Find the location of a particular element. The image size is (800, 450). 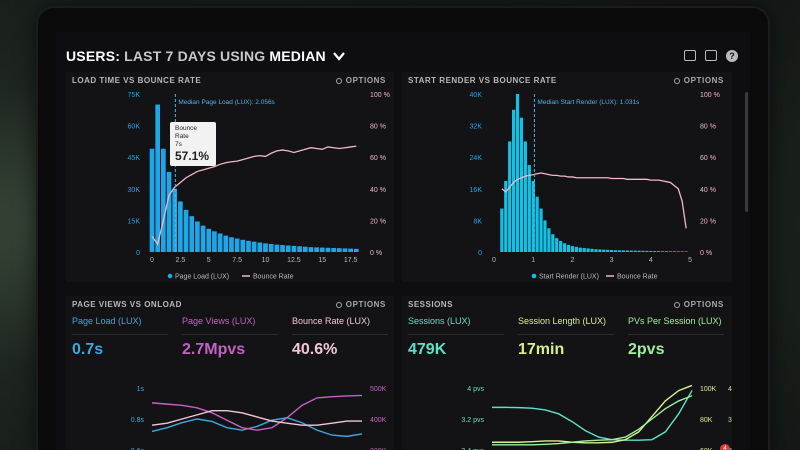

y-tick-label-right: 20 min is located at coordinates (730, 449).